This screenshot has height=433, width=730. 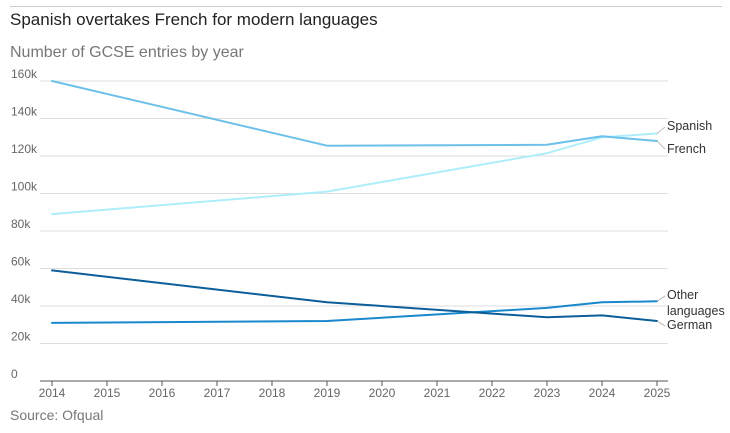 I want to click on x-tick-label: 2020, so click(x=382, y=393).